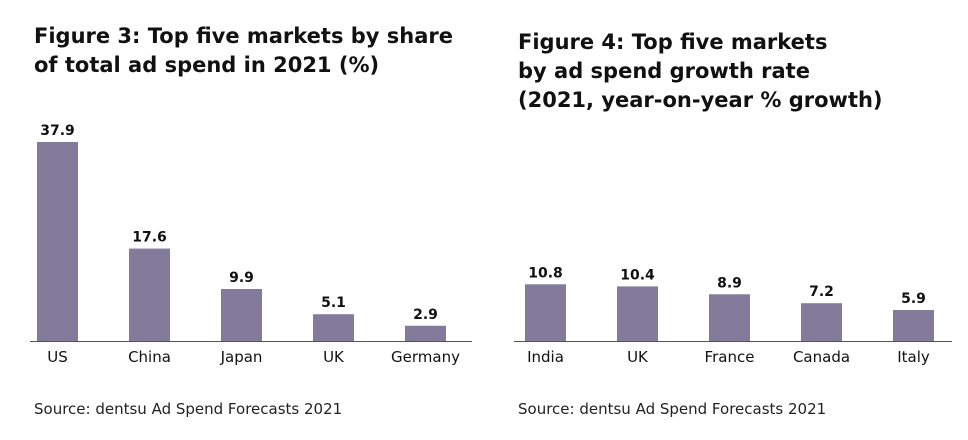 This screenshot has width=968, height=440. I want to click on figure-4-category-label: India, so click(545, 357).